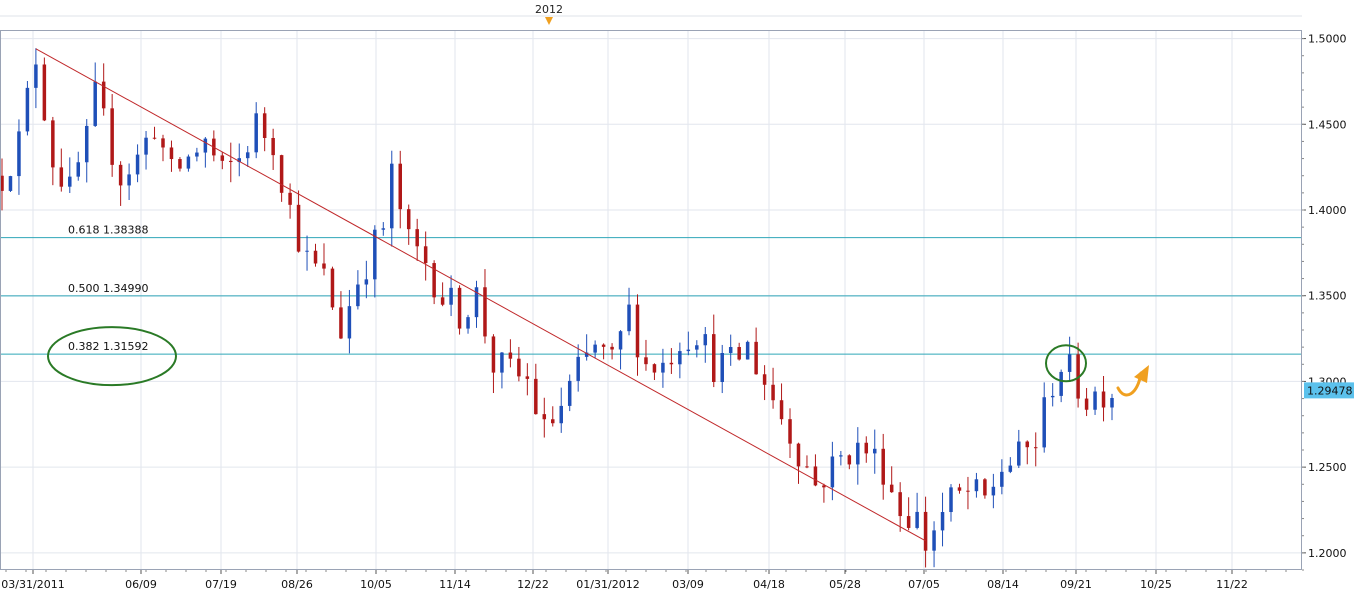 This screenshot has height=598, width=1360. I want to click on year-marker-label: 2012, so click(549, 9).